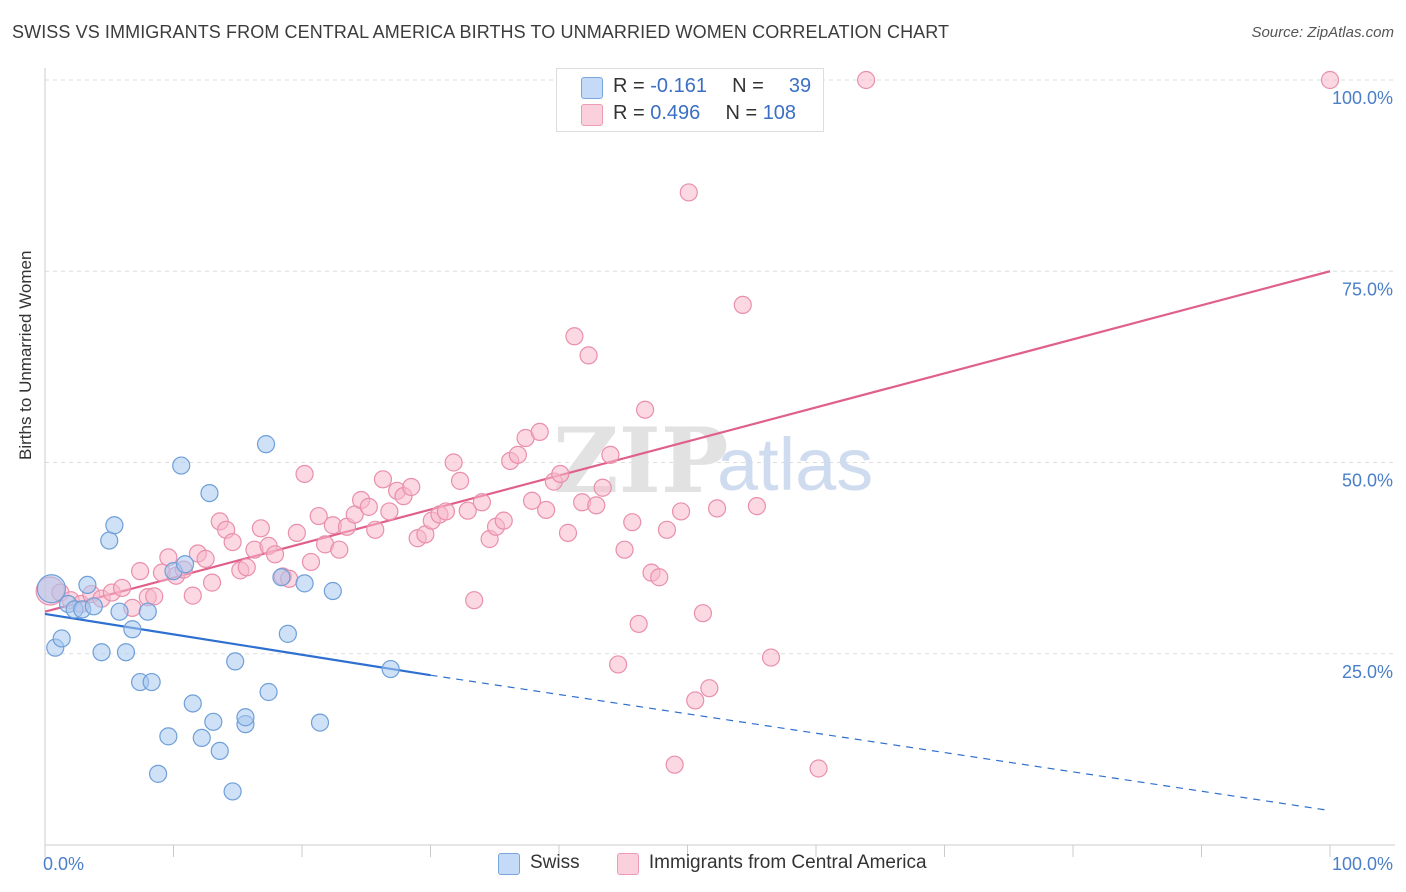  I want to click on swiss-n-value: 39, so click(800, 86).